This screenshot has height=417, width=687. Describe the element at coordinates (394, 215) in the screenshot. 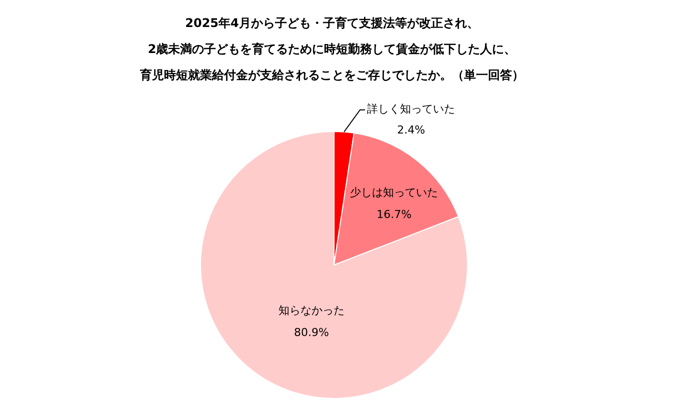

I see `data-label: 16.7%` at that location.